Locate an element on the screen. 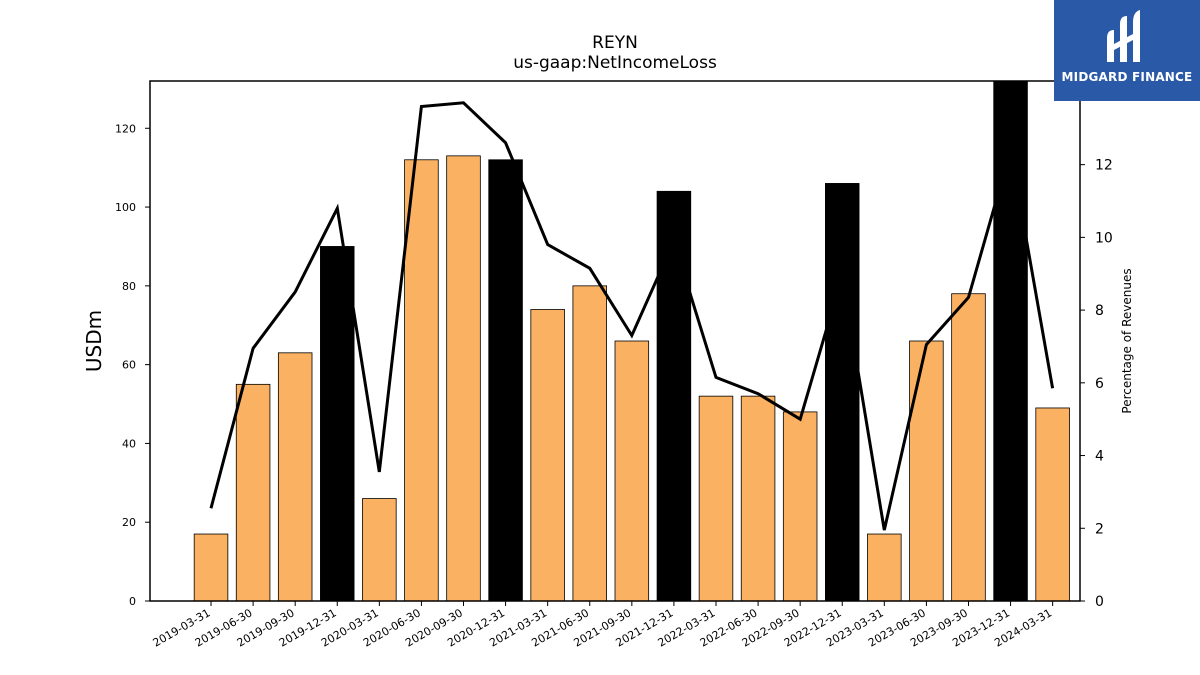 Image resolution: width=1200 pixels, height=675 pixels. y-tick-label: 80 is located at coordinates (129, 286).